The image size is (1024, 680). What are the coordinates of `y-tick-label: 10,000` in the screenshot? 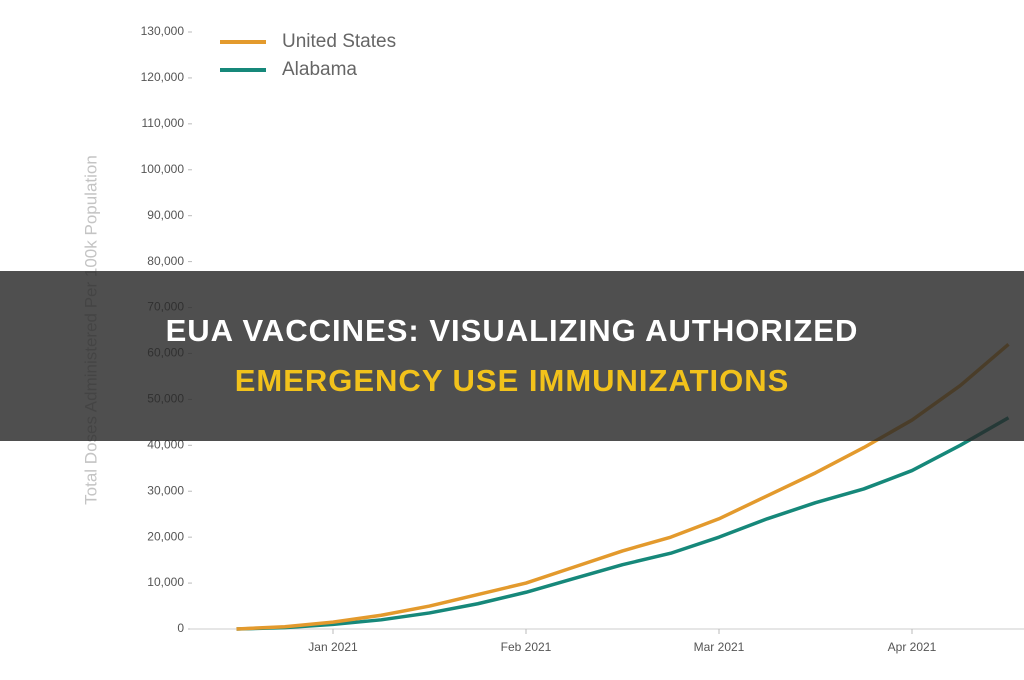 It's located at (165, 582).